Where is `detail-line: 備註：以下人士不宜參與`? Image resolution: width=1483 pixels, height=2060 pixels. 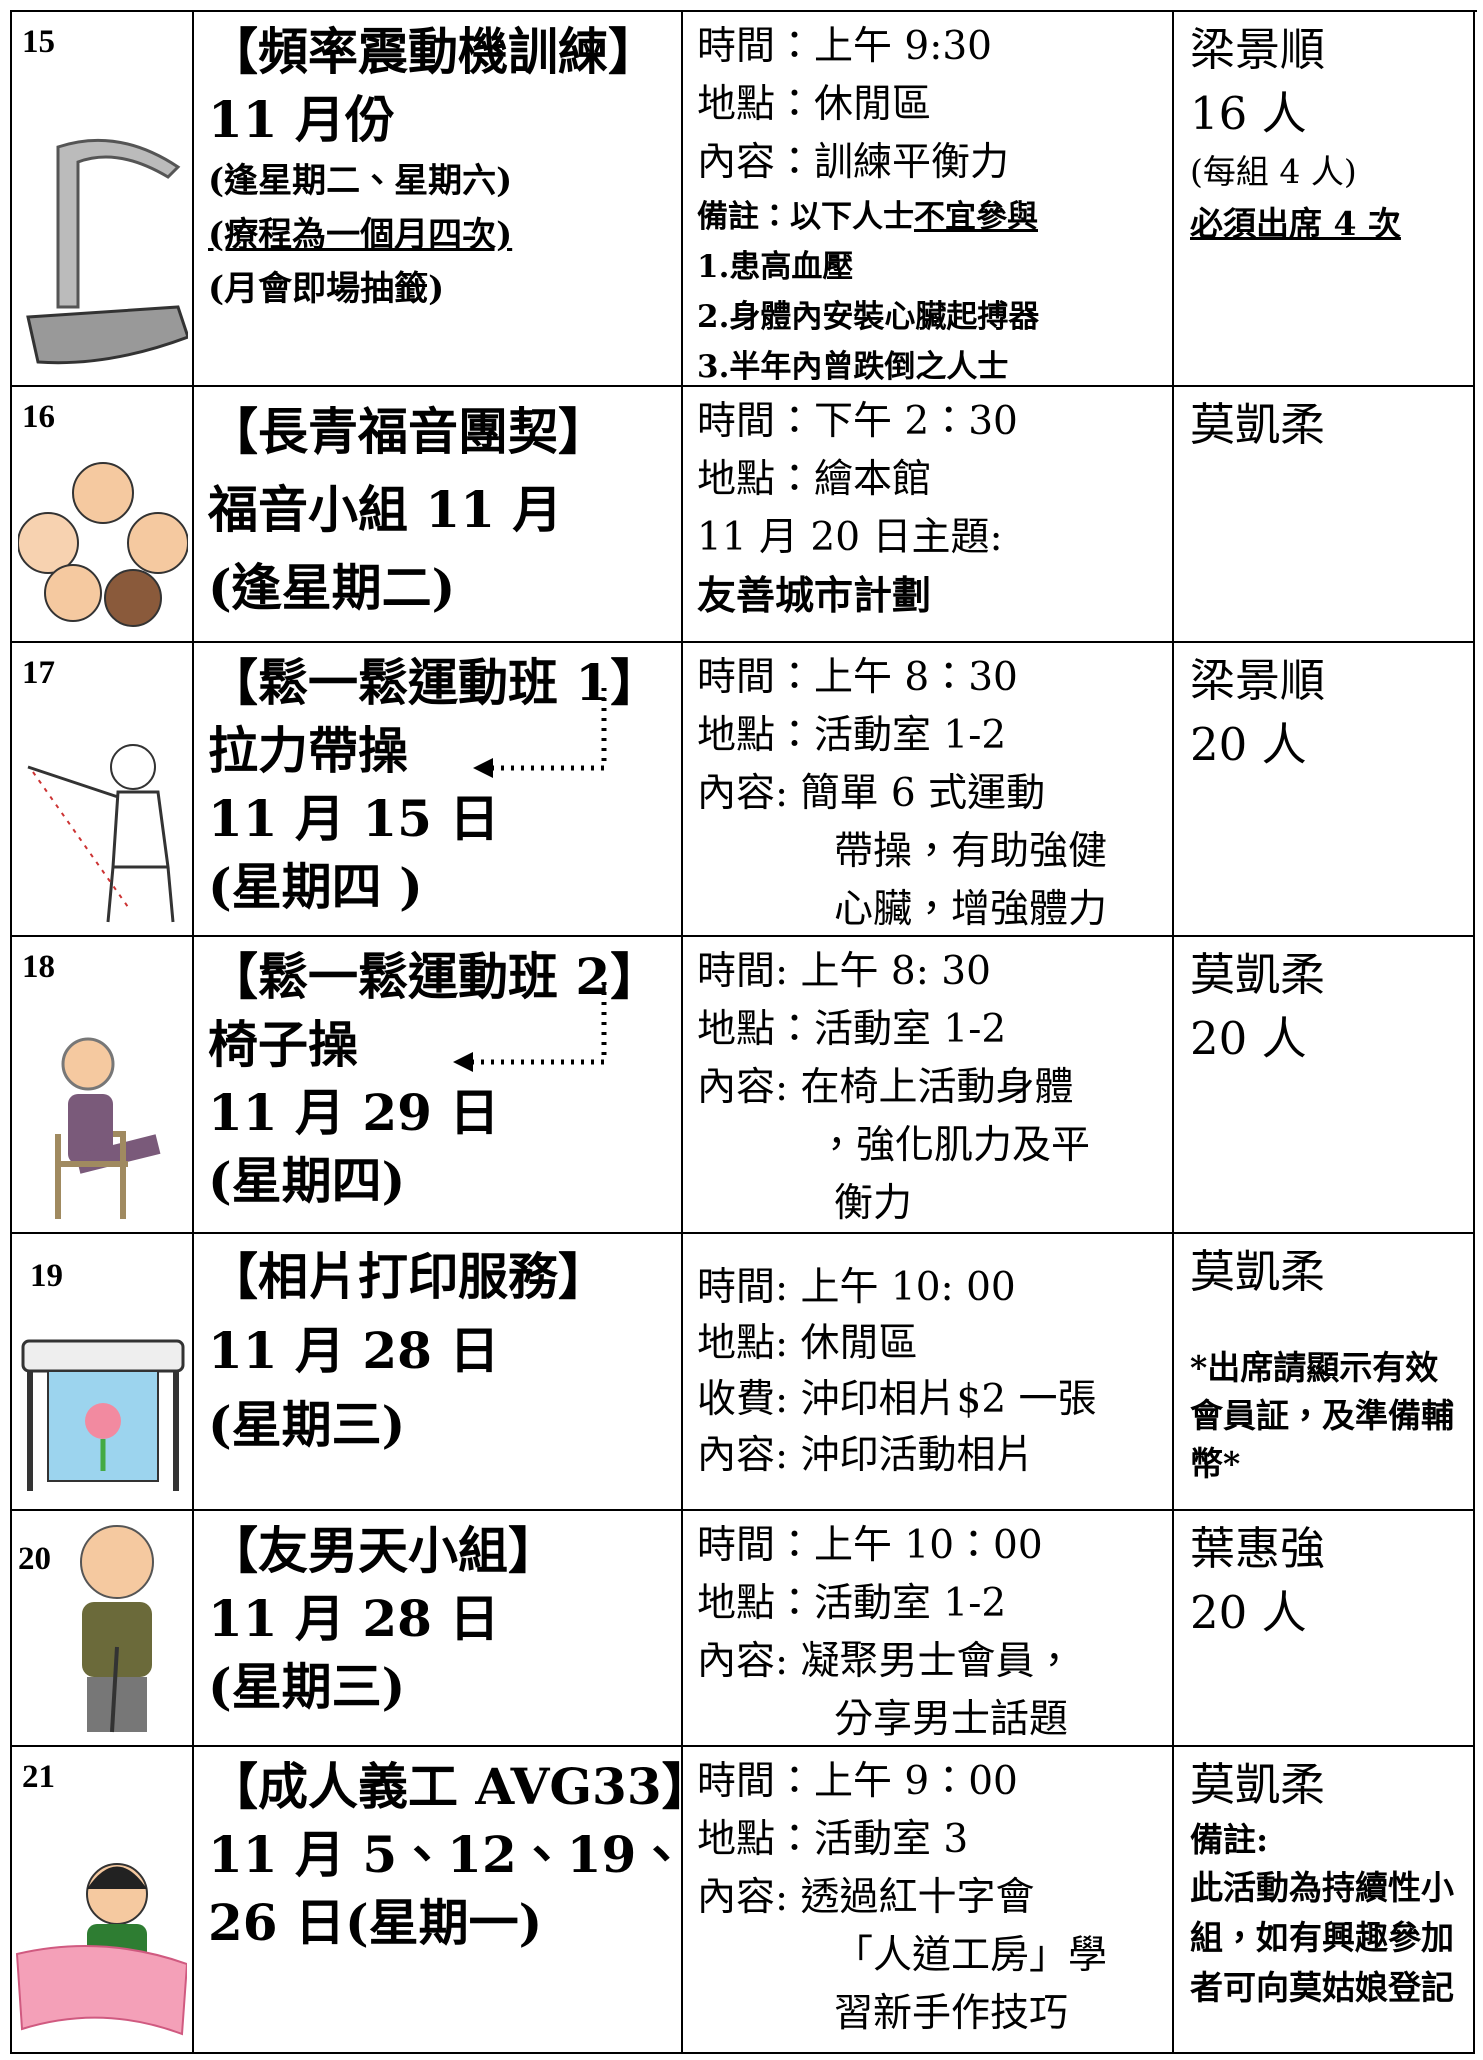
detail-line: 備註：以下人士不宜參與 is located at coordinates (934, 217).